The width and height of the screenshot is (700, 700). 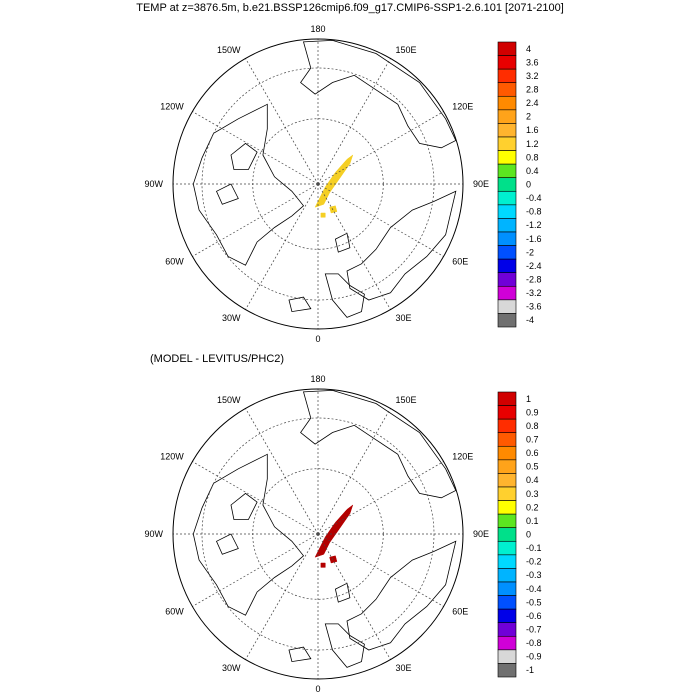 What do you see at coordinates (534, 657) in the screenshot?
I see `colorbar-label: -0.9` at bounding box center [534, 657].